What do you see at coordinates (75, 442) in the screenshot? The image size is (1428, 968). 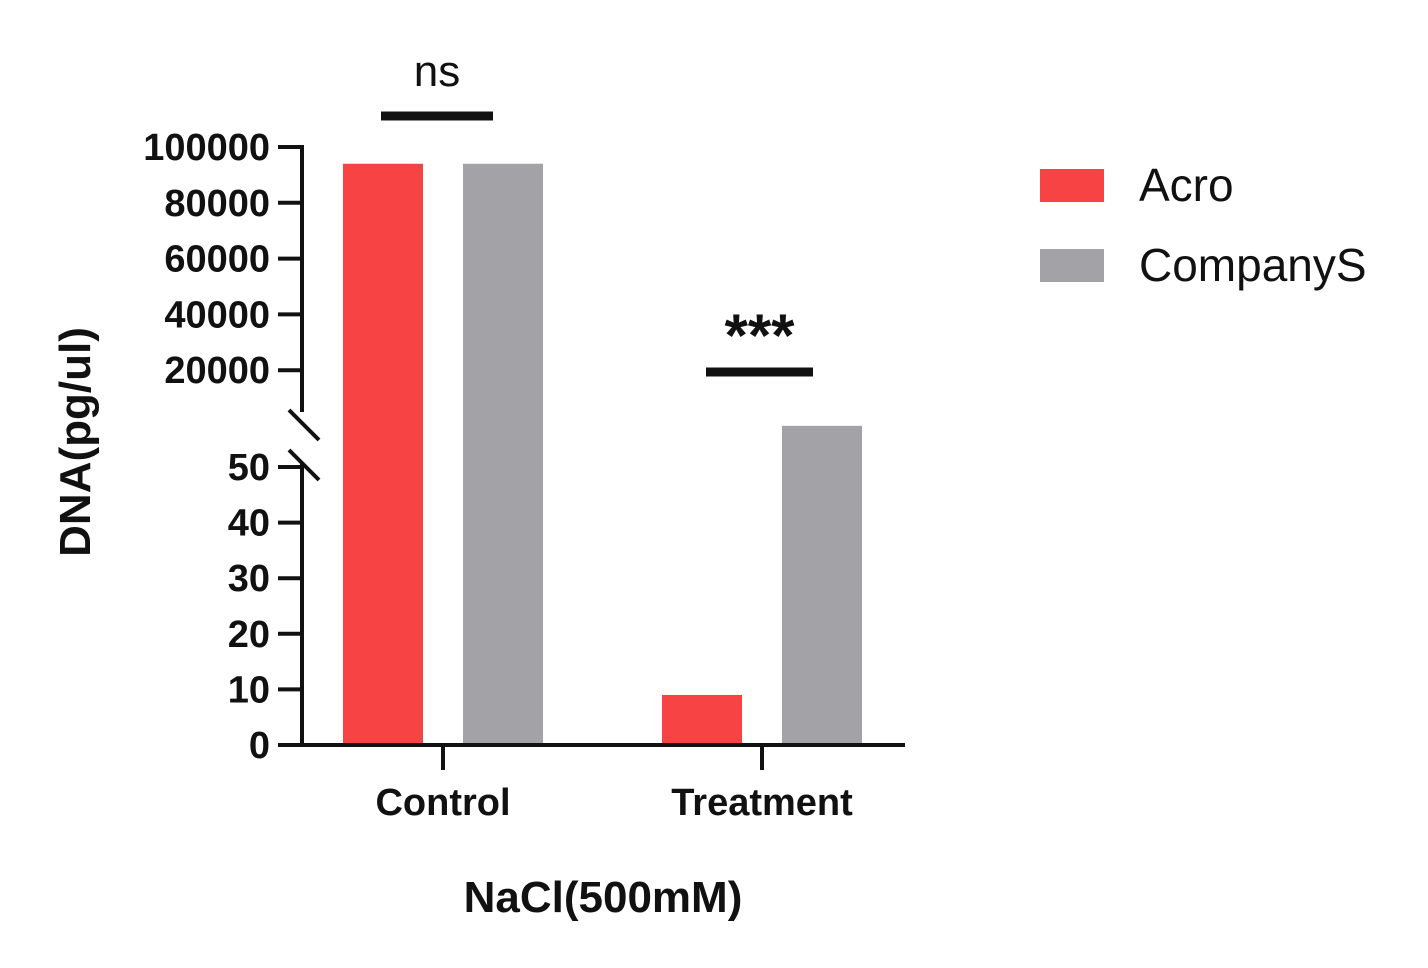 I see `y-axis-title: DNA(pg/ul)` at bounding box center [75, 442].